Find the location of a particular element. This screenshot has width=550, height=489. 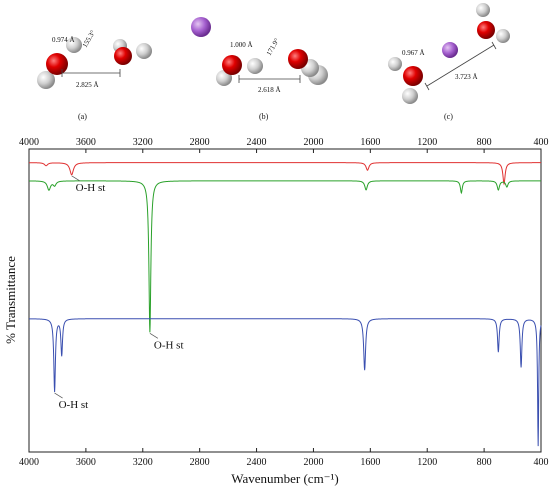

panel-c: 0.967 Å 3.723 Å (c) is located at coordinates (449, 62).